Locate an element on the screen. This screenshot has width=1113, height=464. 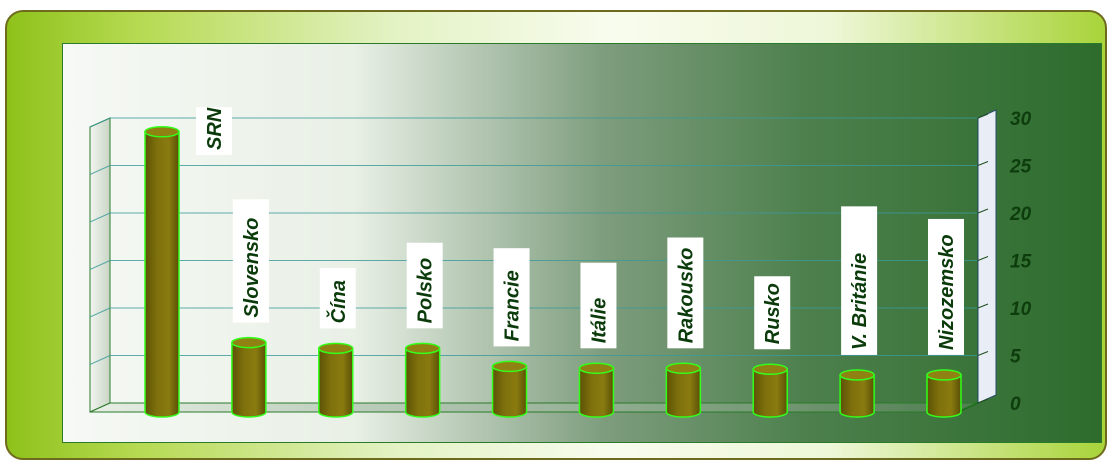
category-label: Nizozemsko is located at coordinates (947, 292).